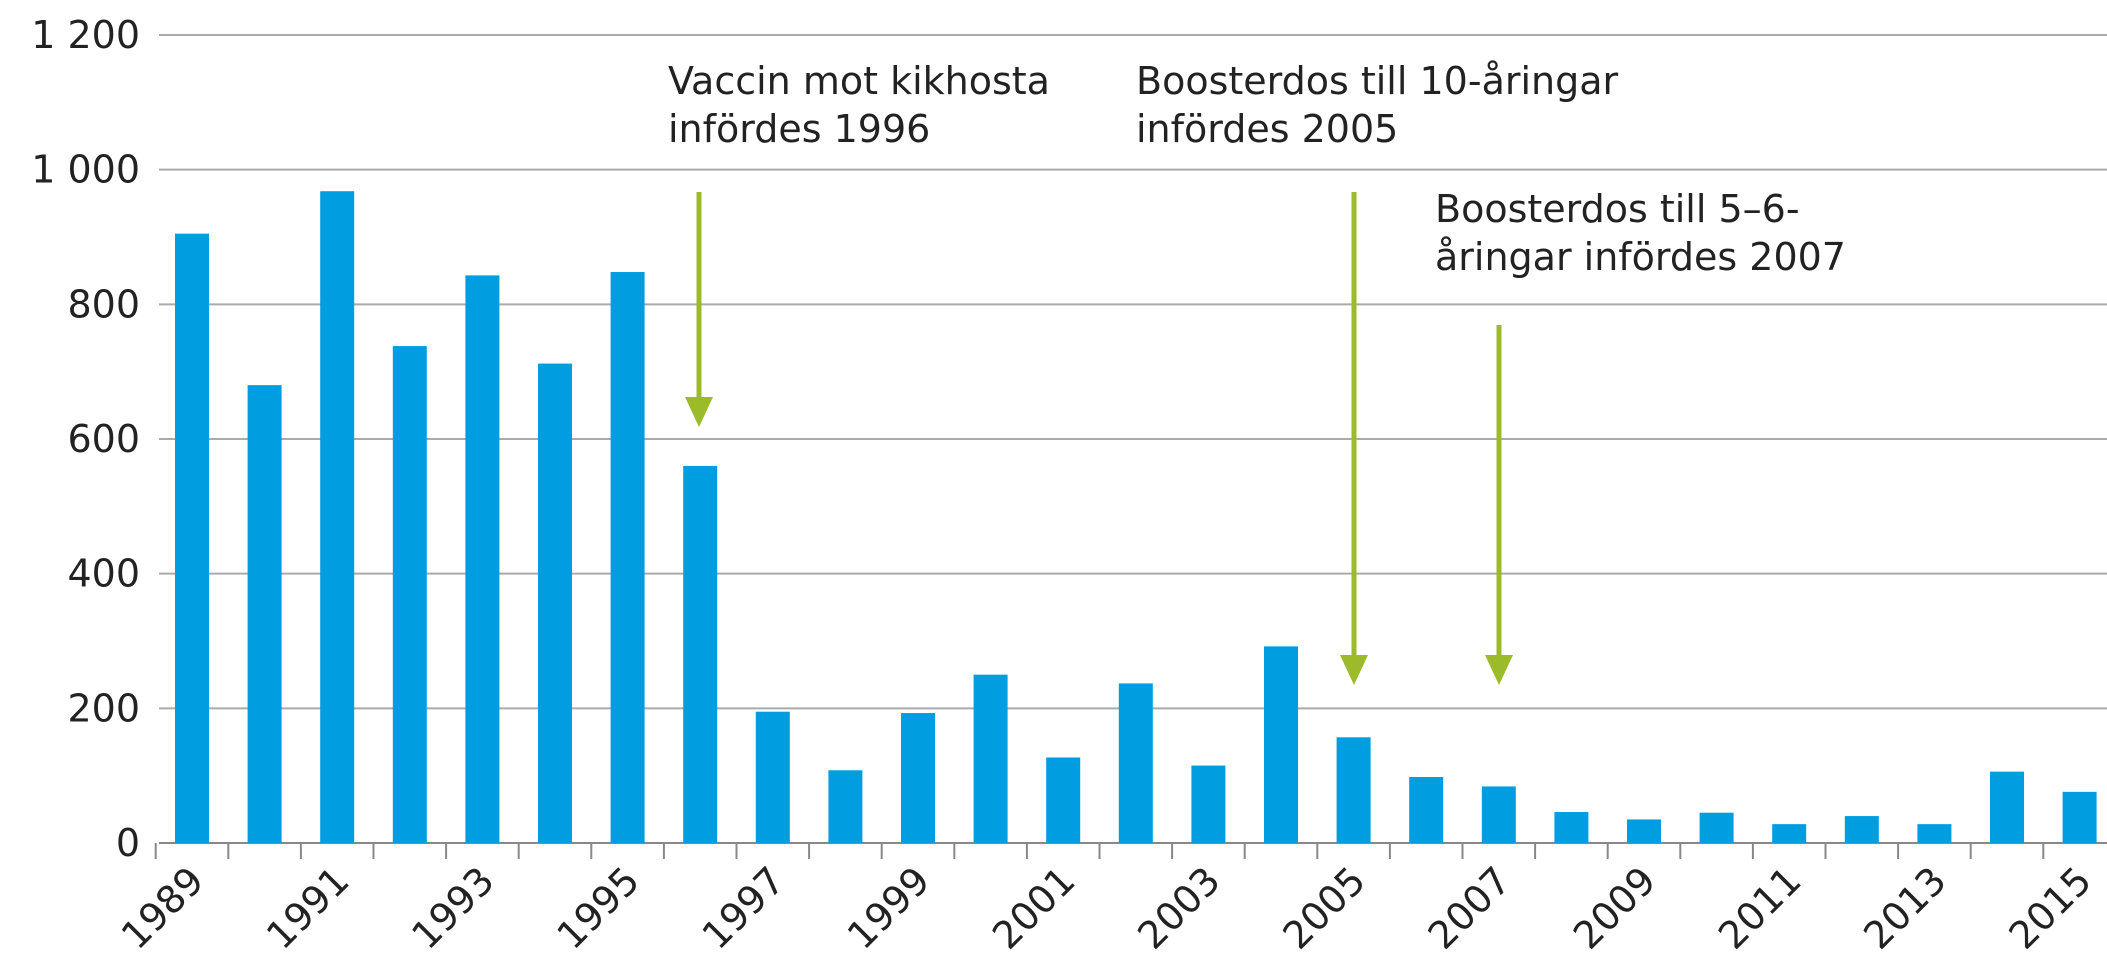  Describe the element at coordinates (1267, 129) in the screenshot. I see `annotation-text: infördes 2005` at that location.